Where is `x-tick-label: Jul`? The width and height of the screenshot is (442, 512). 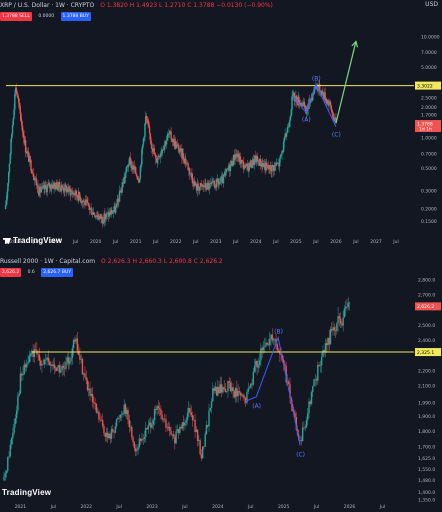
x-tick-label: Jul is located at coordinates (155, 242).